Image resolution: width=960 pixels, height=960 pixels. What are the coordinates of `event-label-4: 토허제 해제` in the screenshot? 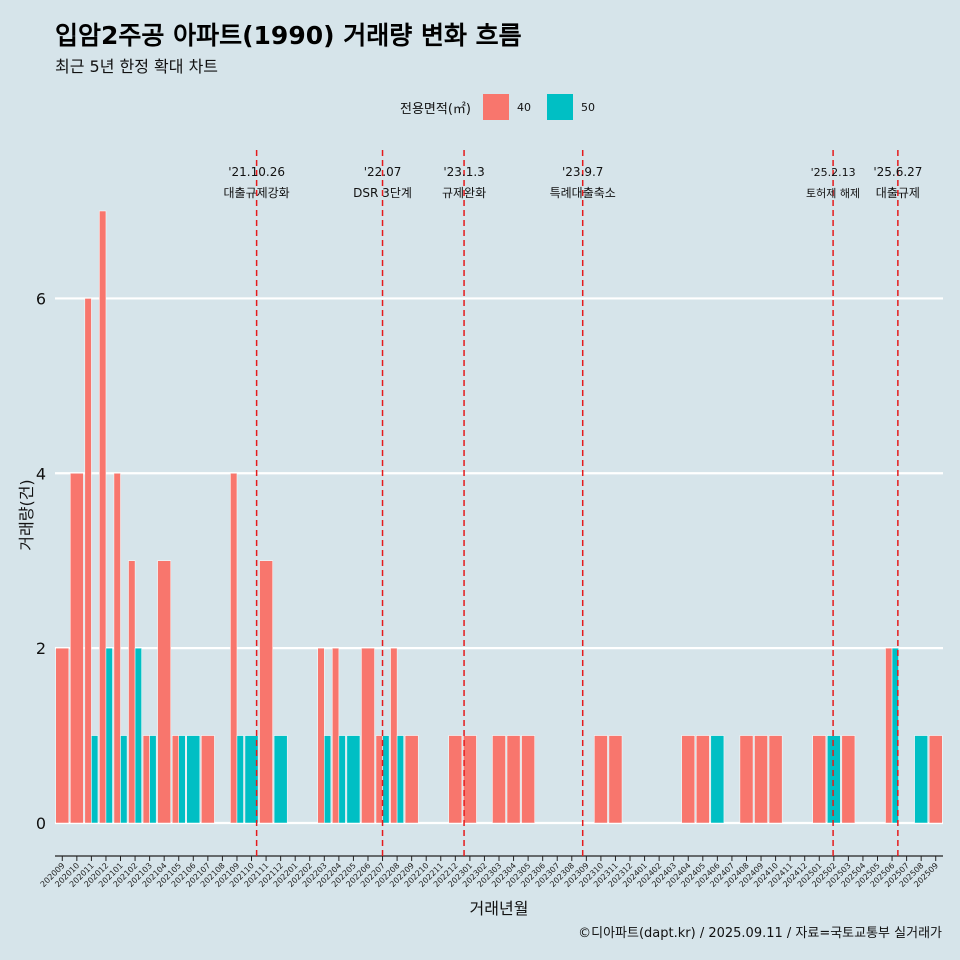 It's located at (833, 193).